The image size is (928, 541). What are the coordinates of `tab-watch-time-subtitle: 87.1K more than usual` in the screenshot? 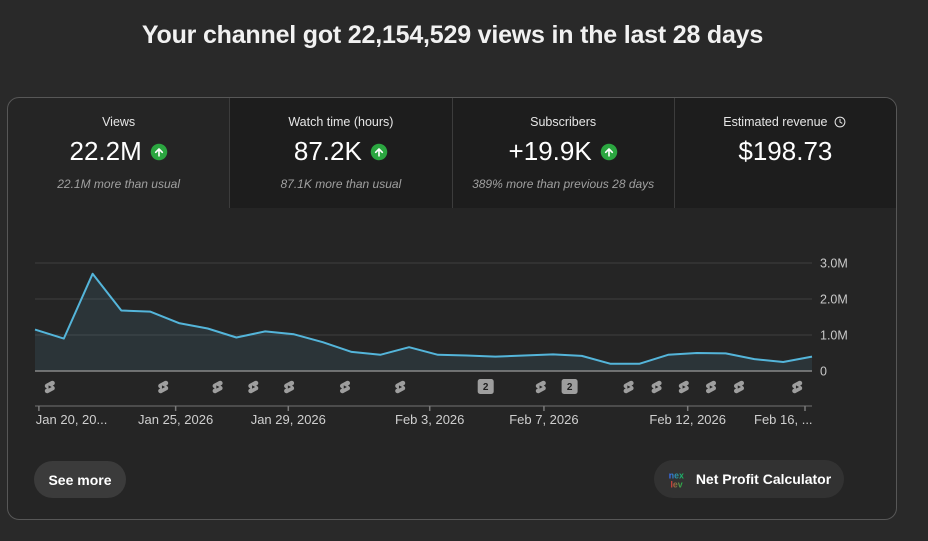 It's located at (341, 184).